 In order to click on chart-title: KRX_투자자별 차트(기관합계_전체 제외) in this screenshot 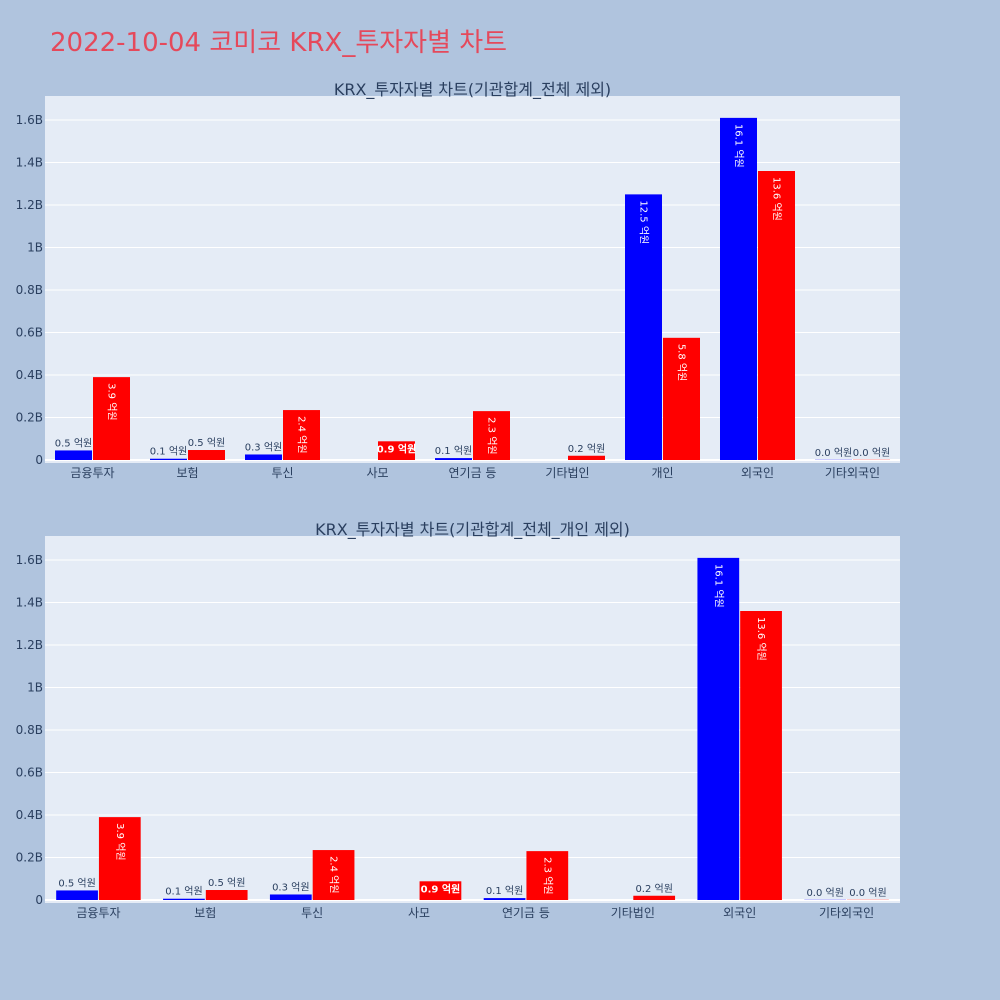, I will do `click(472, 90)`.